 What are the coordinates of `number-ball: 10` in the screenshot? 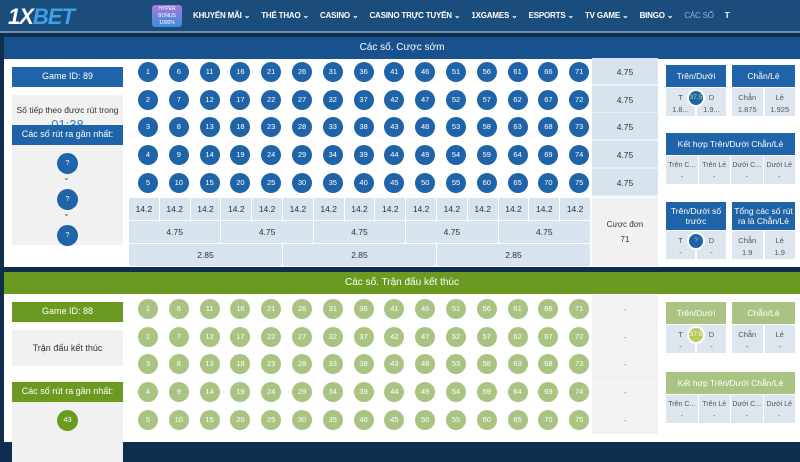 It's located at (178, 420).